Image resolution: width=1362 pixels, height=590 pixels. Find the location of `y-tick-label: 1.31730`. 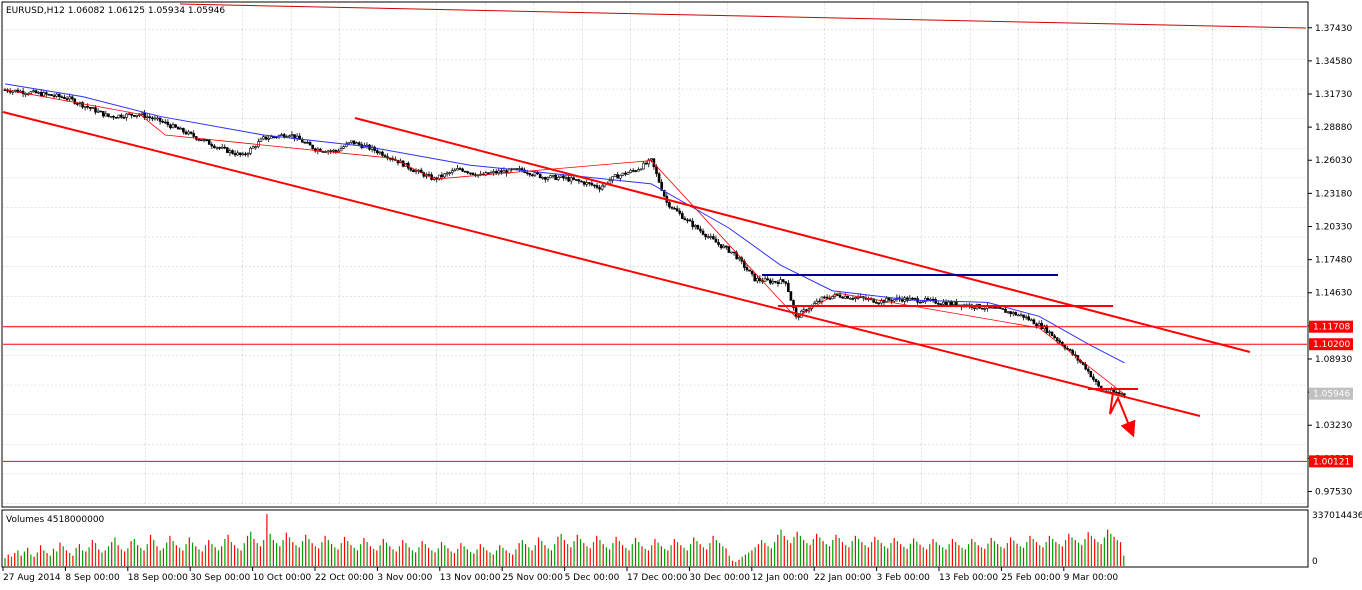

y-tick-label: 1.31730 is located at coordinates (1333, 95).